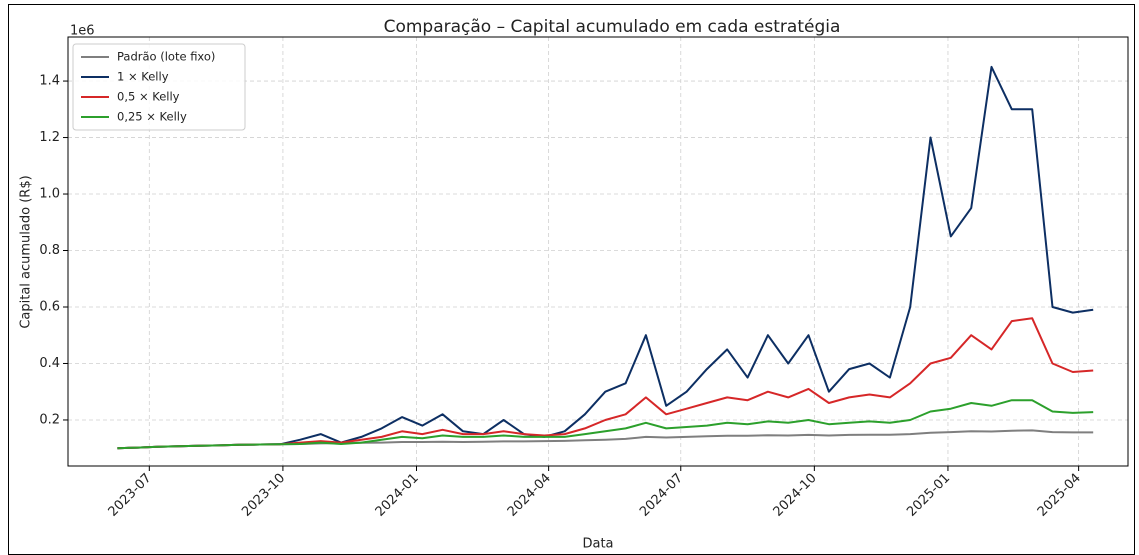 This screenshot has width=1139, height=555. Describe the element at coordinates (26, 251) in the screenshot. I see `y-axis-label: Capital acumulado (R$)` at that location.